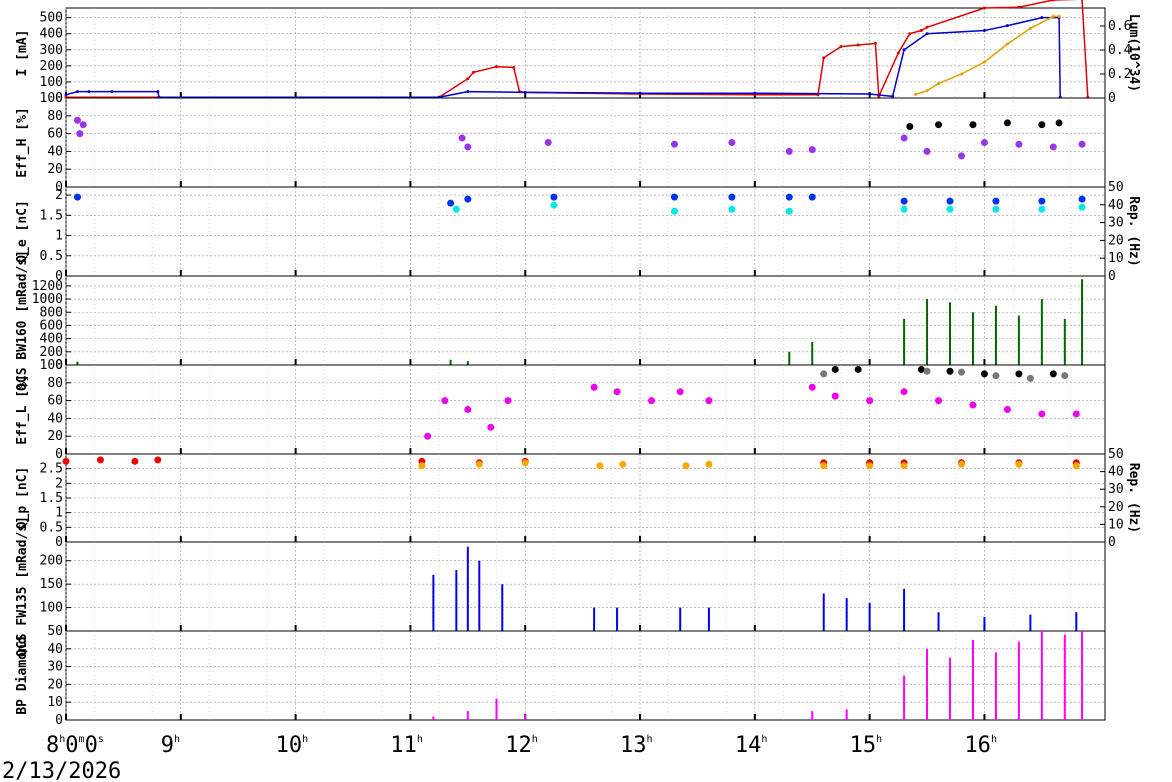  What do you see at coordinates (51, 215) in the screenshot?
I see `y-tick-label: 1.5` at bounding box center [51, 215].